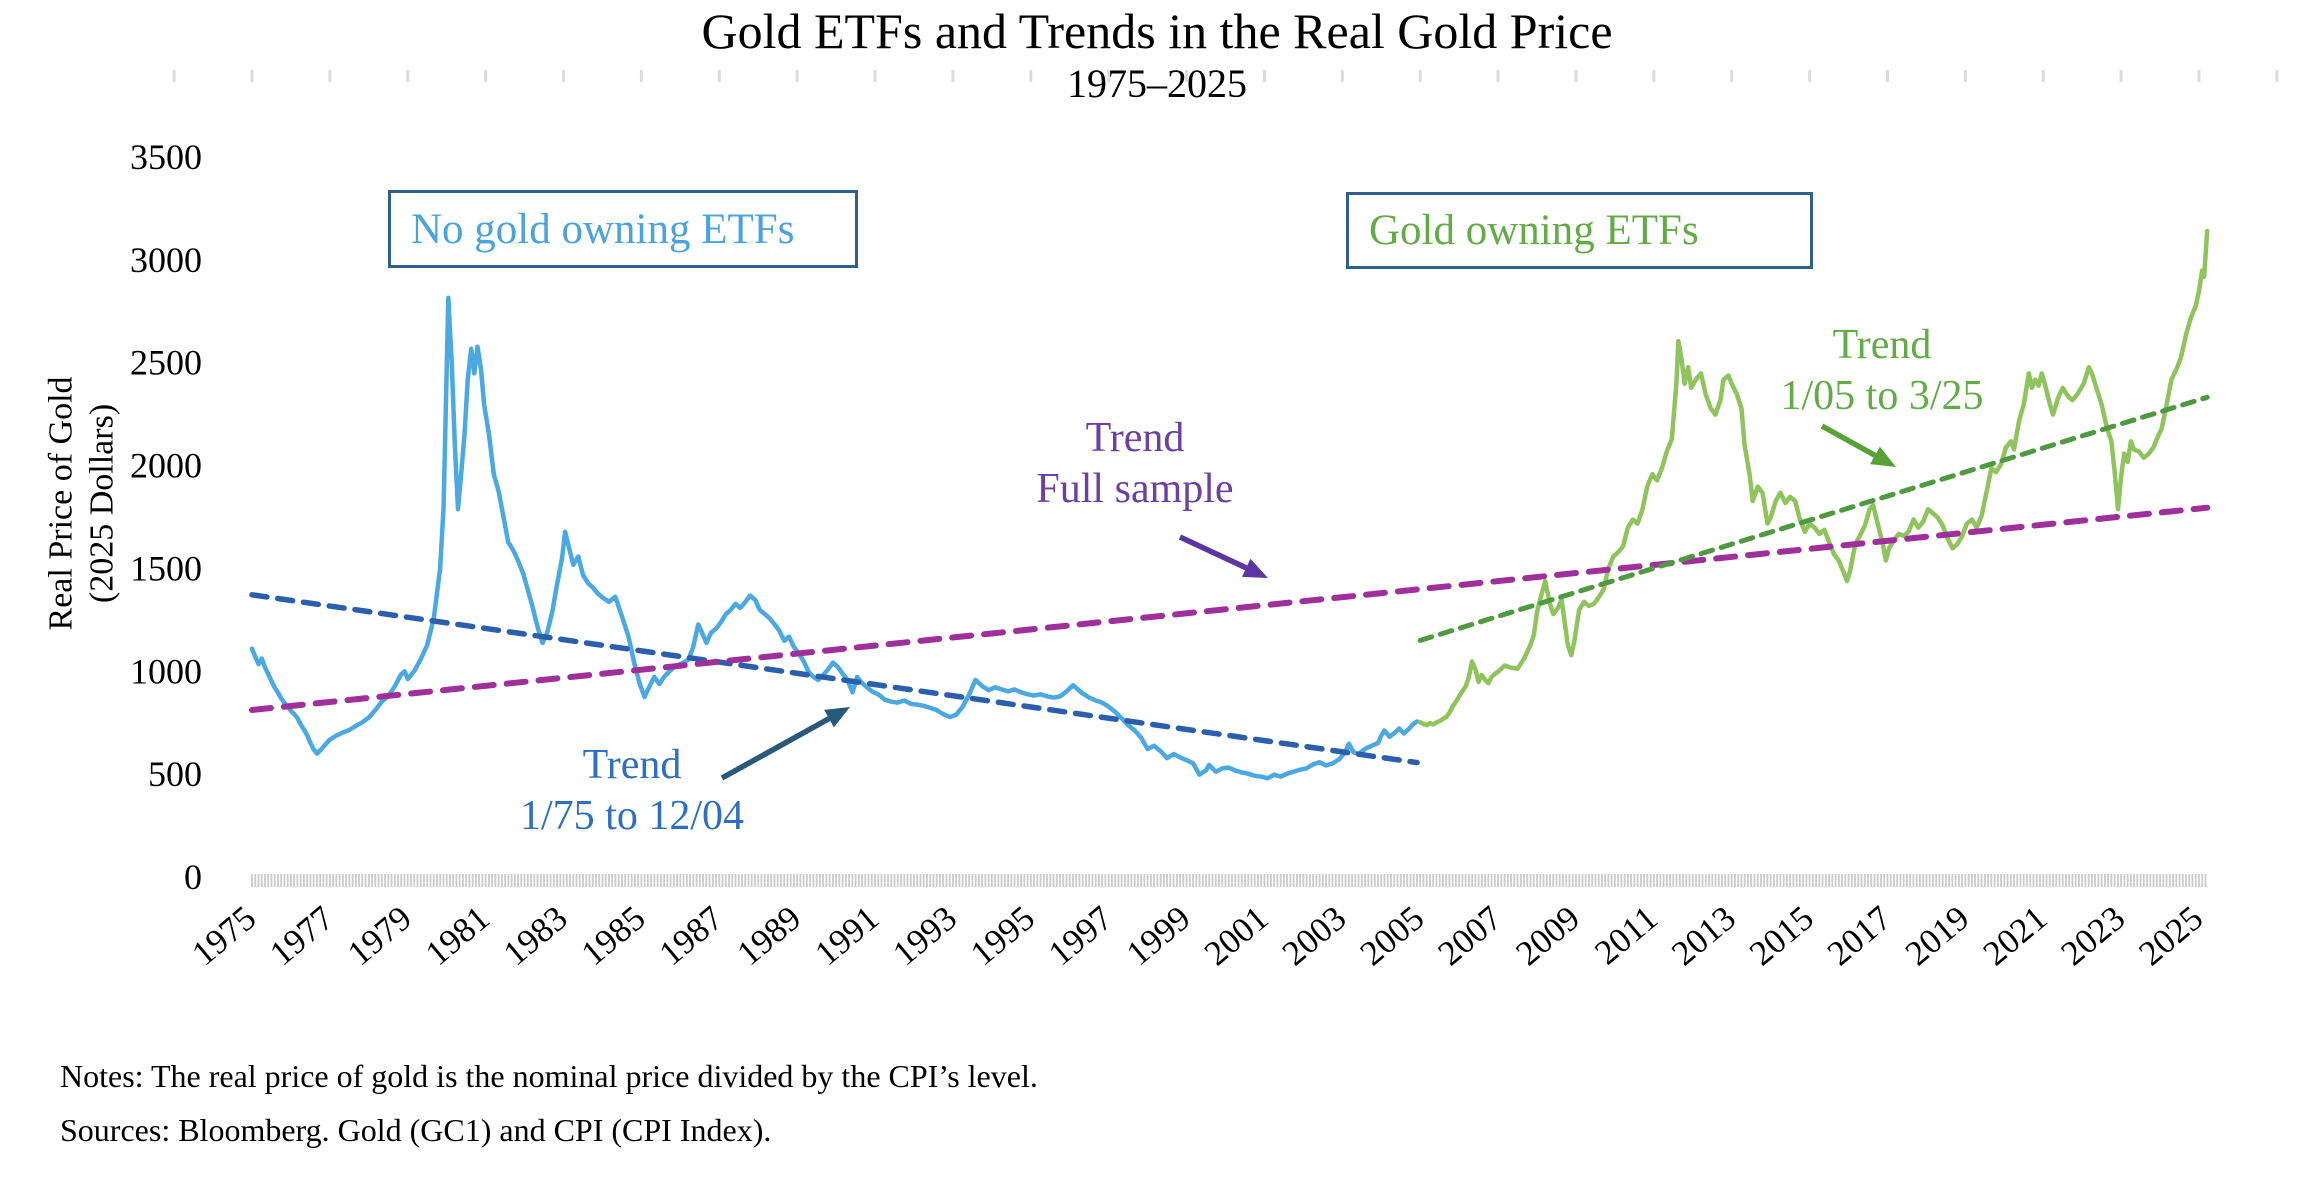  Describe the element at coordinates (166, 466) in the screenshot. I see `y-tick-label-2000: 2000` at that location.